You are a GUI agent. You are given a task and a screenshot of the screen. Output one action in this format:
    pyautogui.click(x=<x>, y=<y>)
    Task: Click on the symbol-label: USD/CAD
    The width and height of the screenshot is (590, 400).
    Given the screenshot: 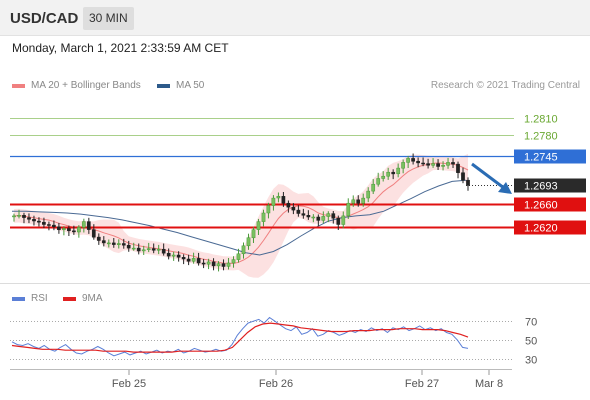 What is the action you would take?
    pyautogui.click(x=44, y=18)
    